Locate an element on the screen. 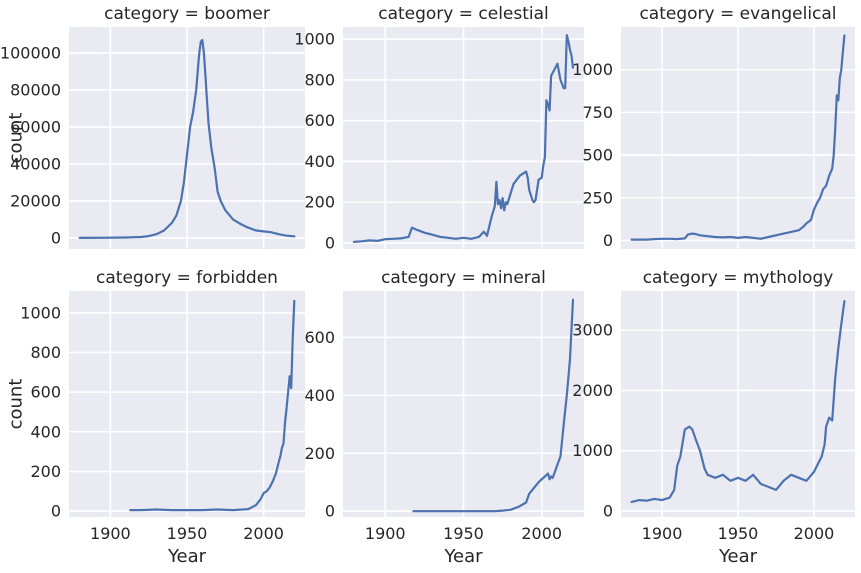 The width and height of the screenshot is (861, 573). y-tick-label: 2000 is located at coordinates (592, 390).